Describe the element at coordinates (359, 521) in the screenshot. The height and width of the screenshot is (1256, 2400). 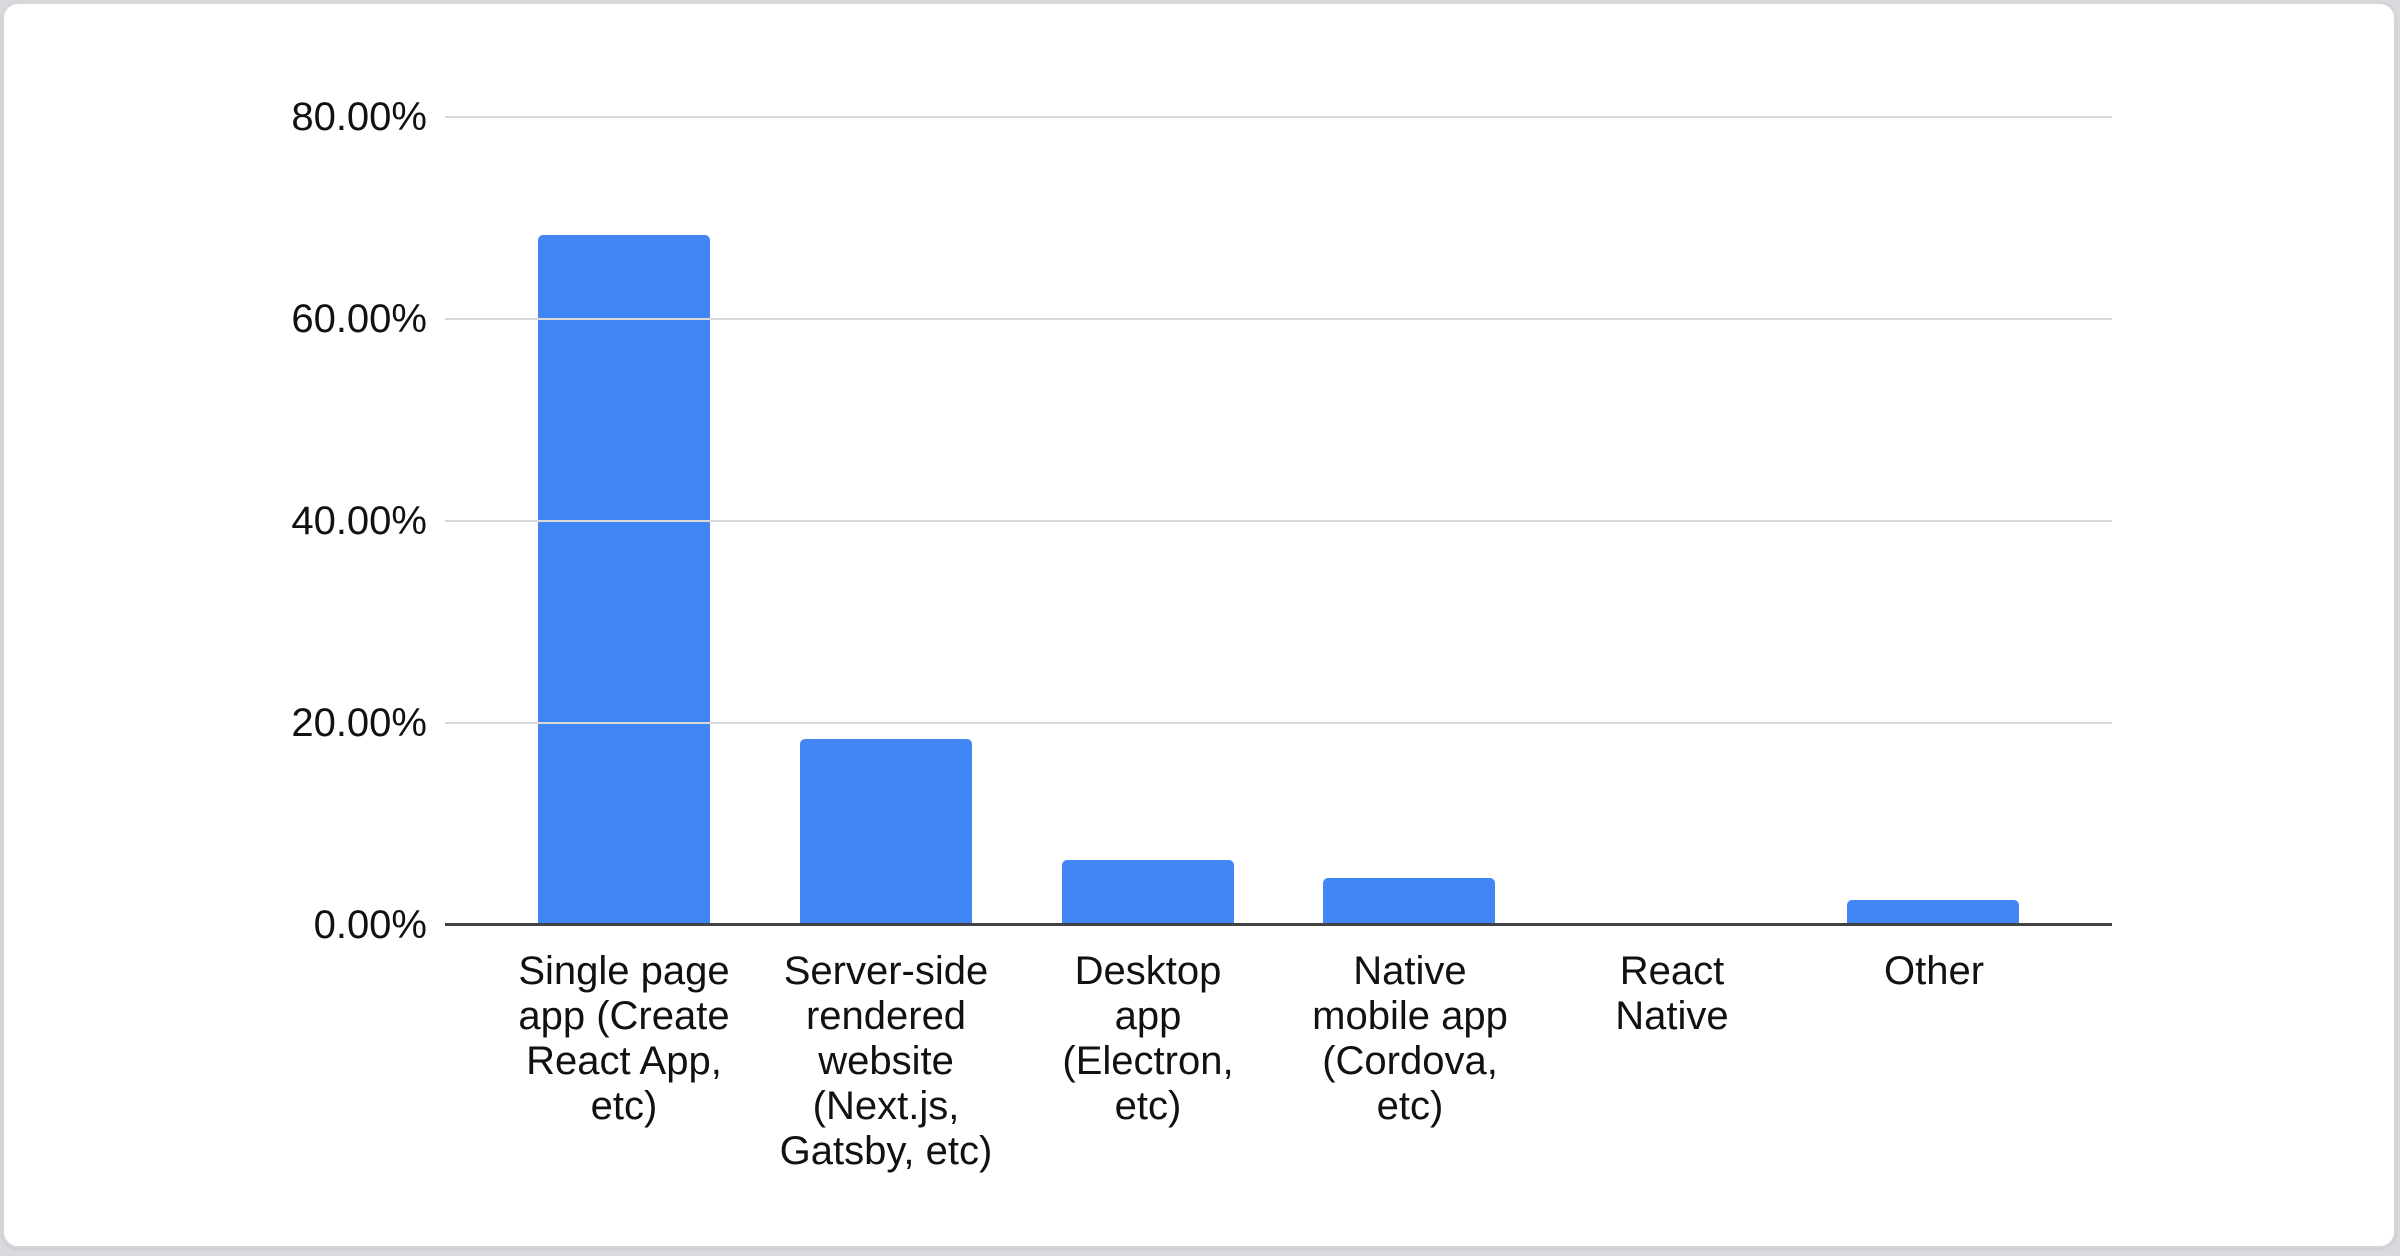
I see `y-tick-label: 40.00%` at that location.